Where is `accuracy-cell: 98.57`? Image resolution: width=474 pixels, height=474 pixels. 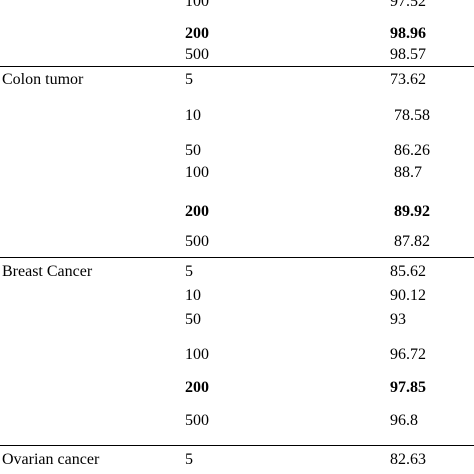 accuracy-cell: 98.57 is located at coordinates (408, 54).